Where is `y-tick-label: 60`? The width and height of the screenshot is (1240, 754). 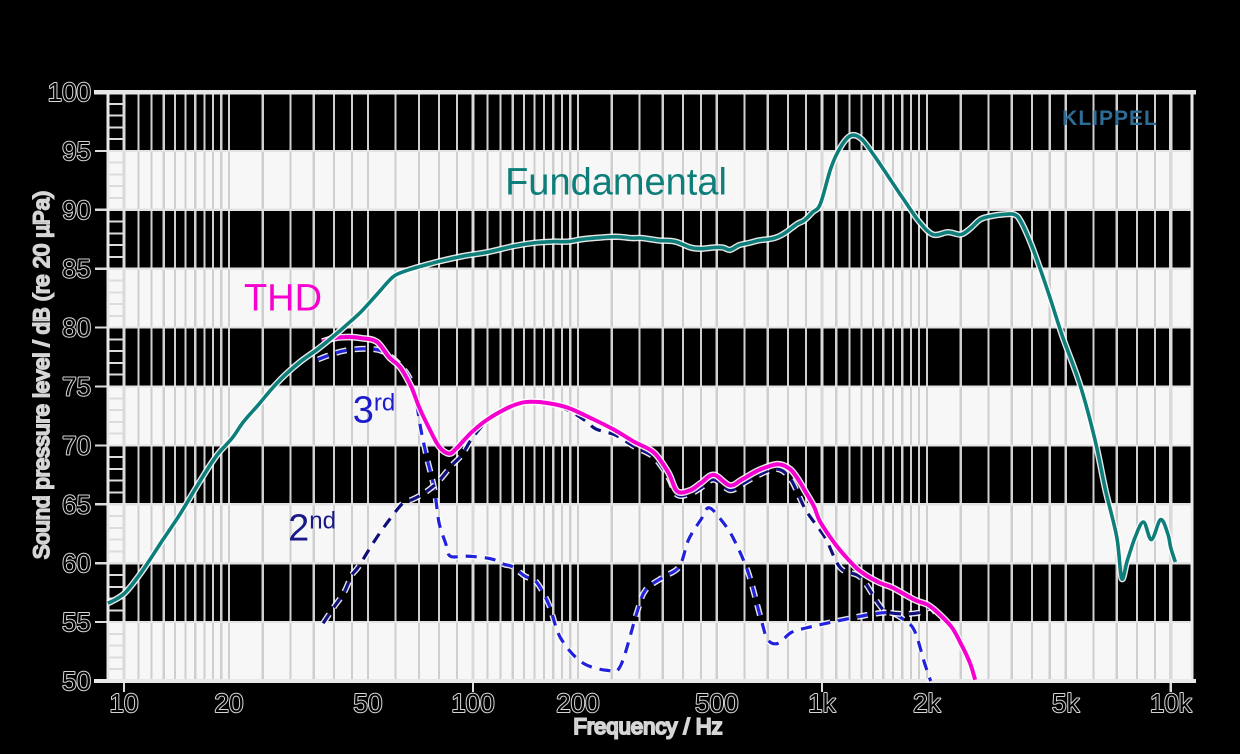 y-tick-label: 60 is located at coordinates (76, 563).